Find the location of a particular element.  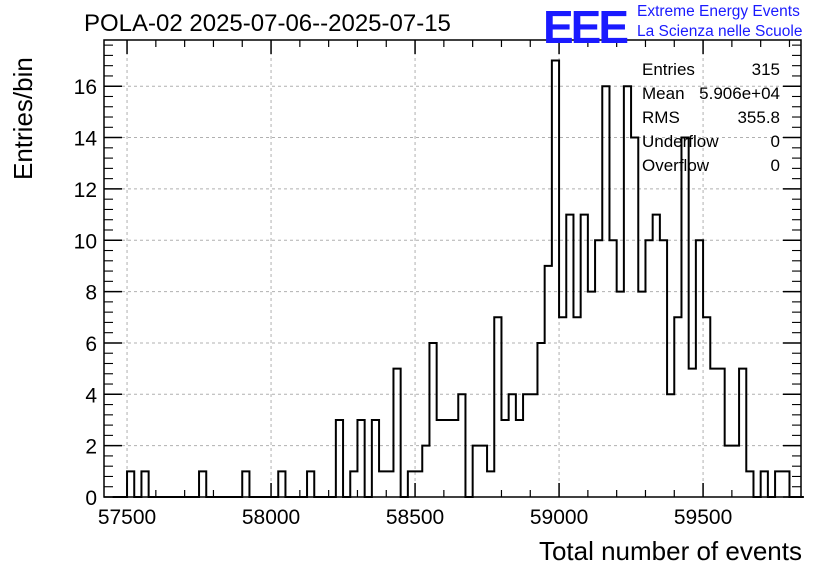

y-tick-label: 12 is located at coordinates (85, 190).